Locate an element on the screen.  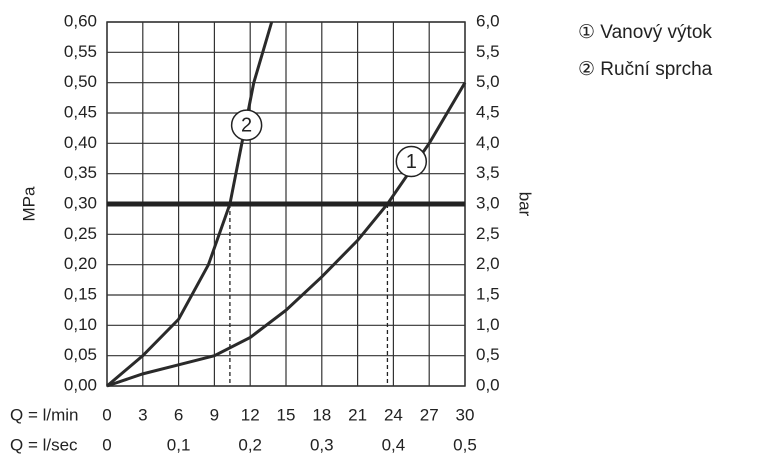
y2-tick-label: 5,5 is located at coordinates (488, 51).